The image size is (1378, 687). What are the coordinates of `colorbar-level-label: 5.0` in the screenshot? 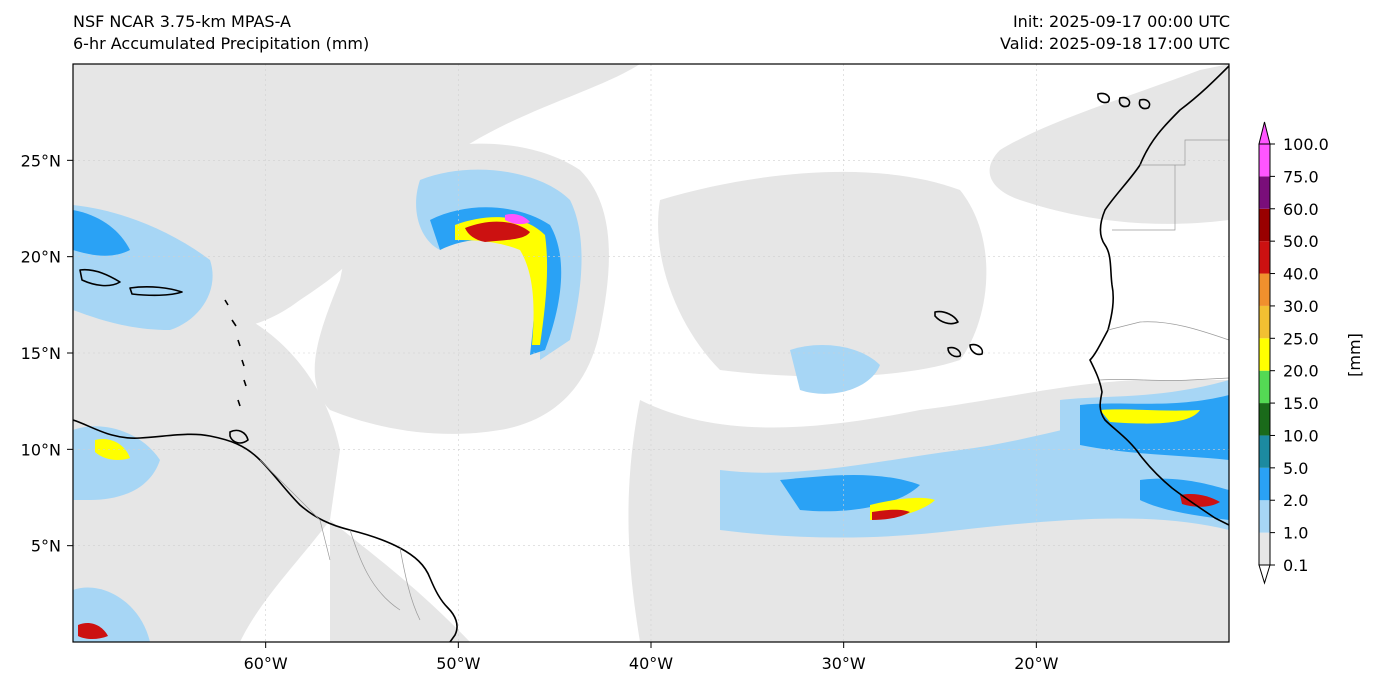 It's located at (1295, 468).